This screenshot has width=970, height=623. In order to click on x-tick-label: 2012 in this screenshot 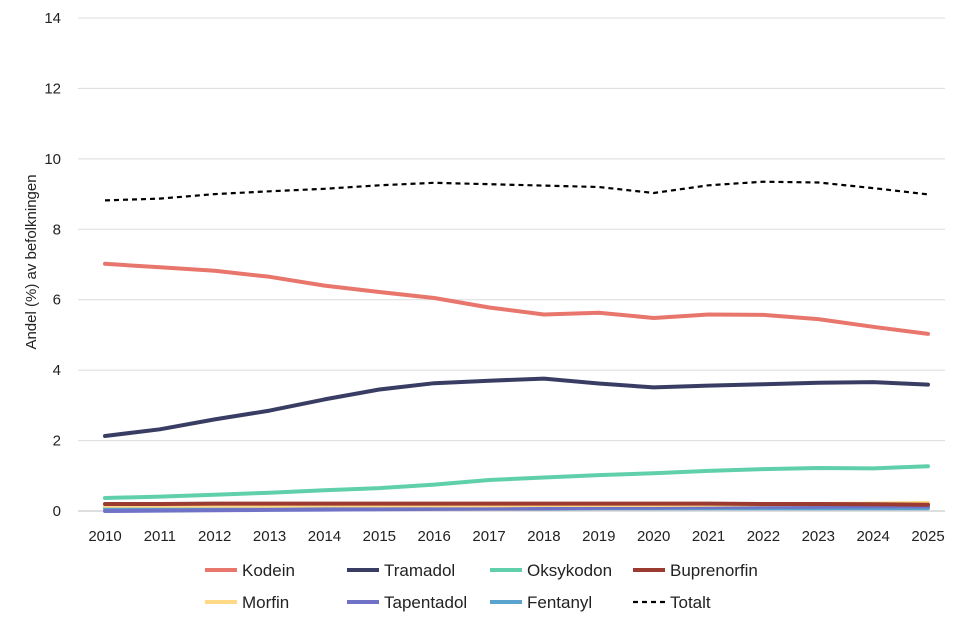, I will do `click(214, 536)`.